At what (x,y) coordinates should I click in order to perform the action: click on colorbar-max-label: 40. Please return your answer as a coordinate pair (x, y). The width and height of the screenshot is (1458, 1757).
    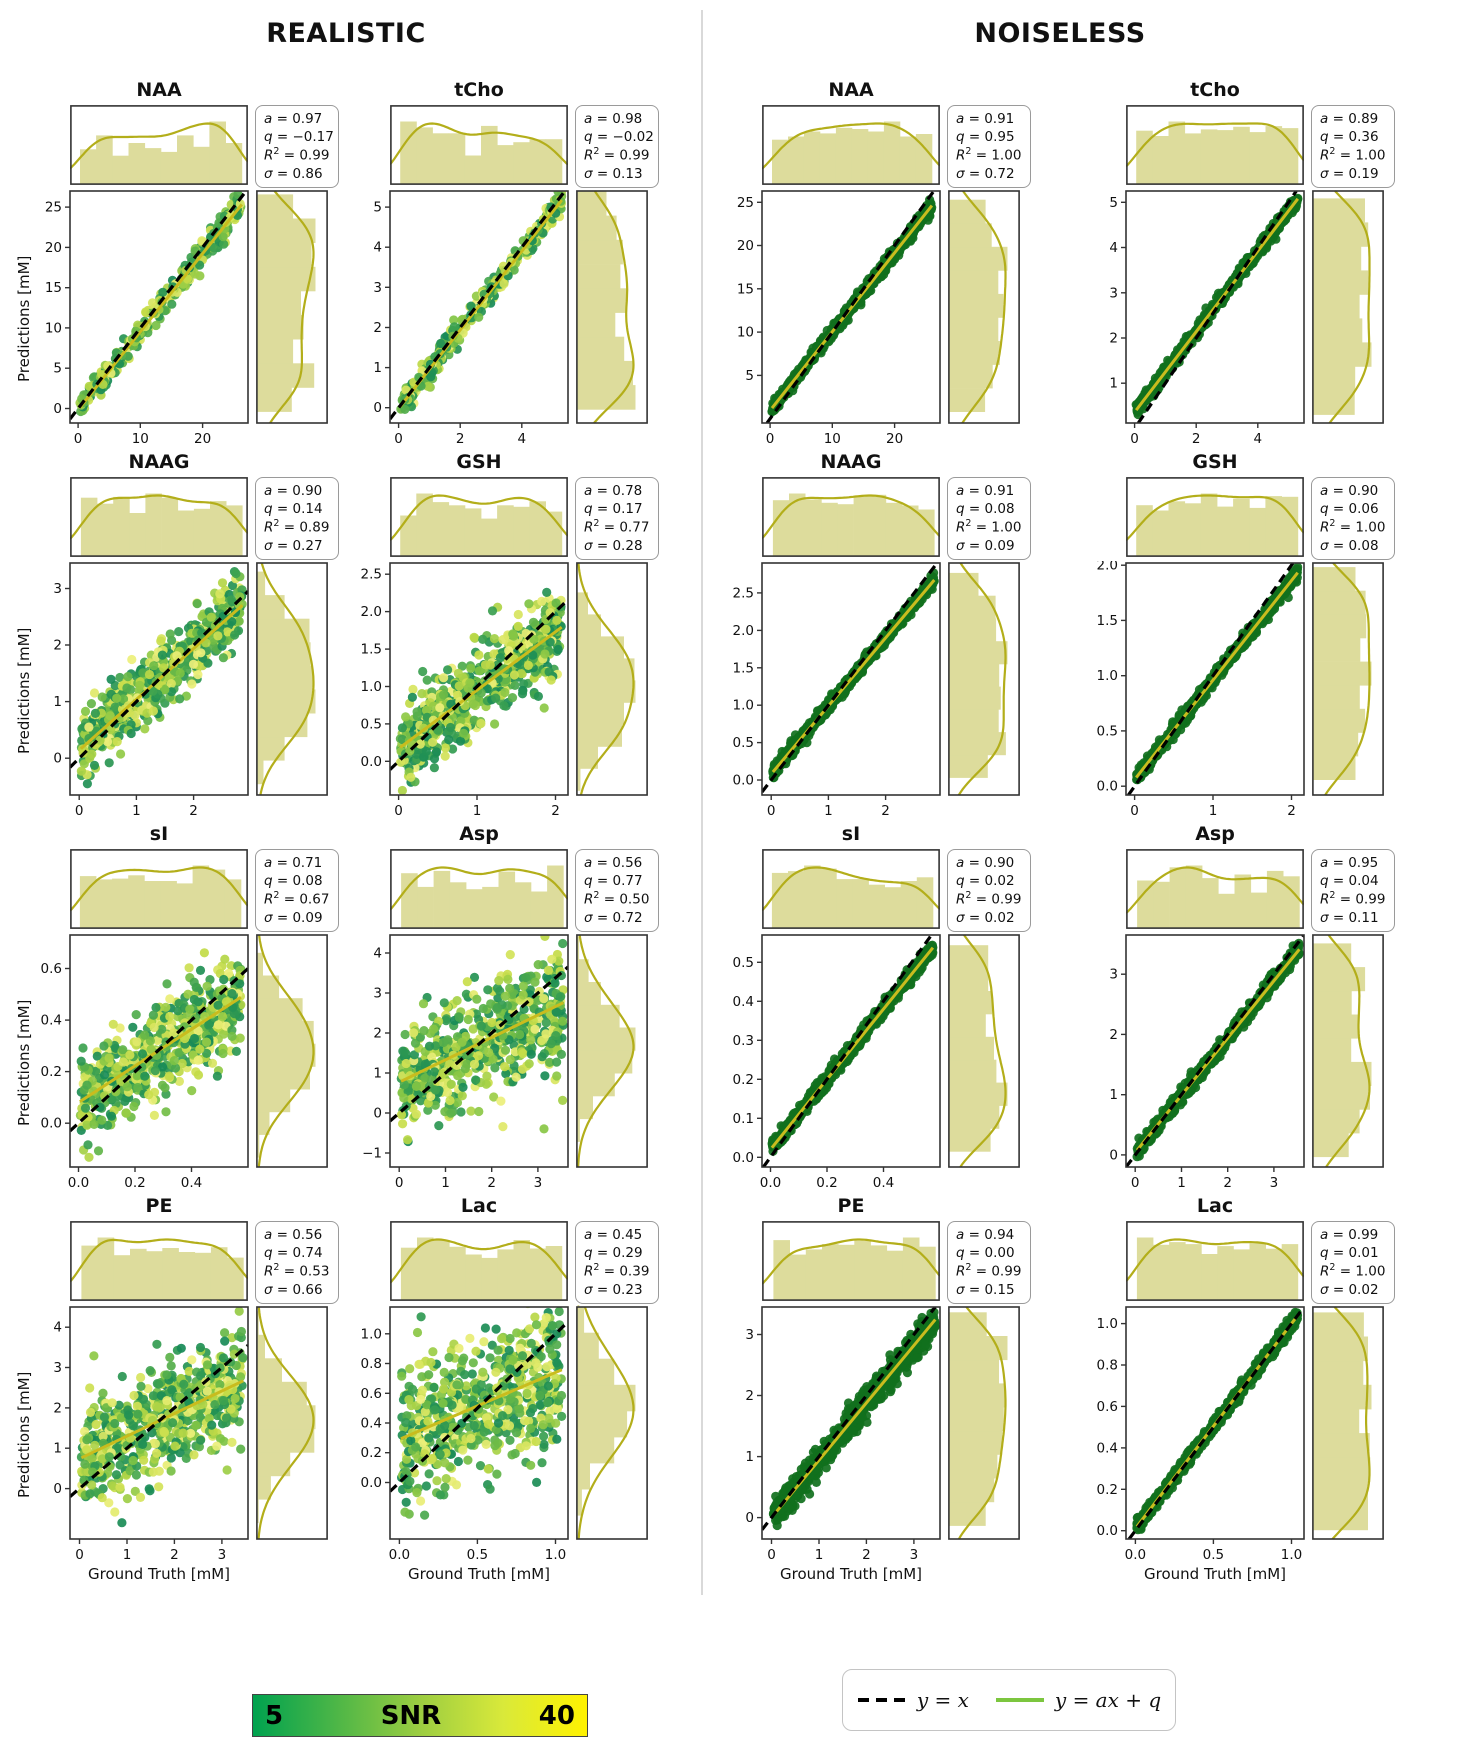
    Looking at the image, I should click on (556, 1715).